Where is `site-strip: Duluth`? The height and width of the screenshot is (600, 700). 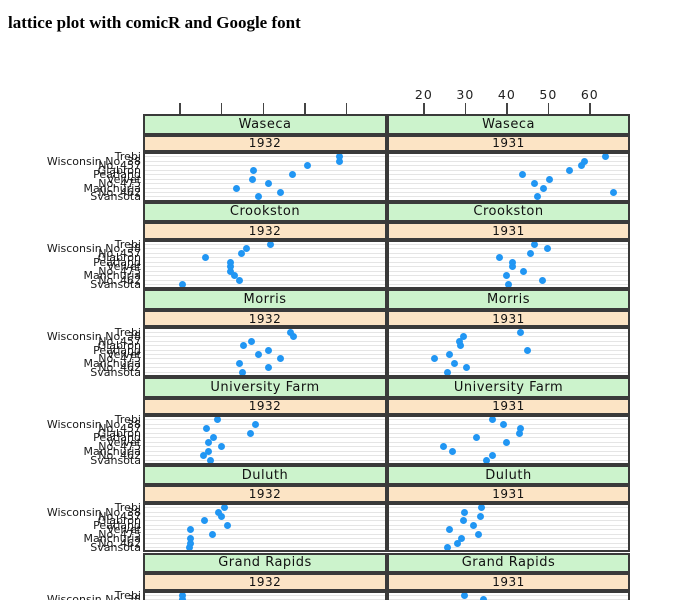
site-strip: Duluth is located at coordinates (265, 475).